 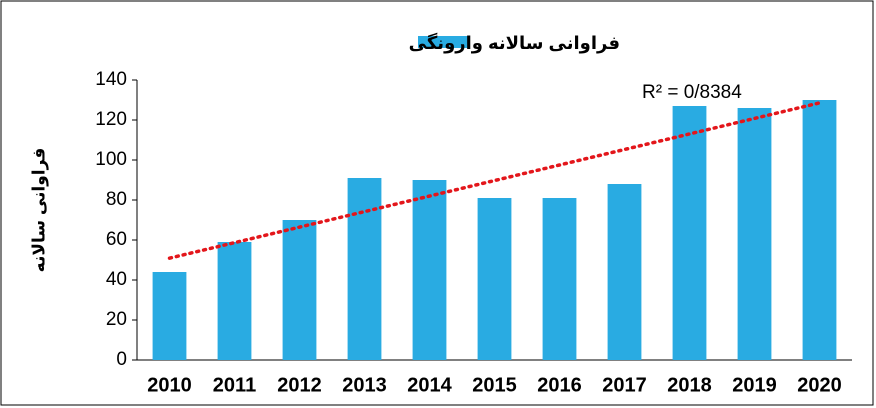 What do you see at coordinates (689, 385) in the screenshot?
I see `x-tick-label: 2018` at bounding box center [689, 385].